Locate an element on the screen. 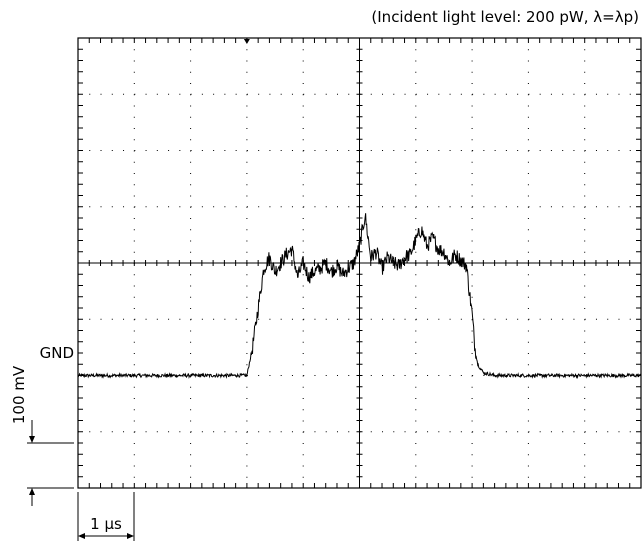 This screenshot has height=550, width=643. arrow-up-icon is located at coordinates (32, 491).